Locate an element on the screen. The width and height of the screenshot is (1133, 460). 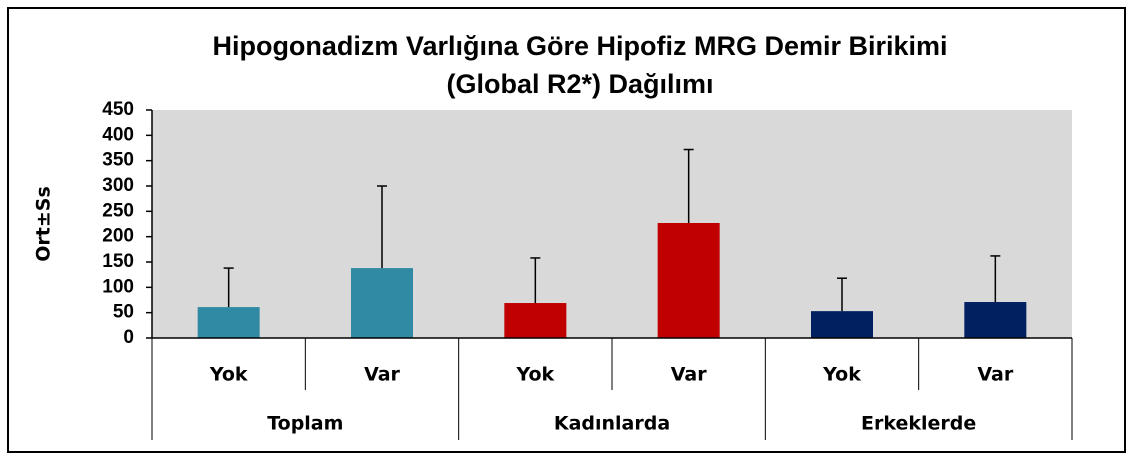
y-tick-label: 300 is located at coordinates (118, 185).